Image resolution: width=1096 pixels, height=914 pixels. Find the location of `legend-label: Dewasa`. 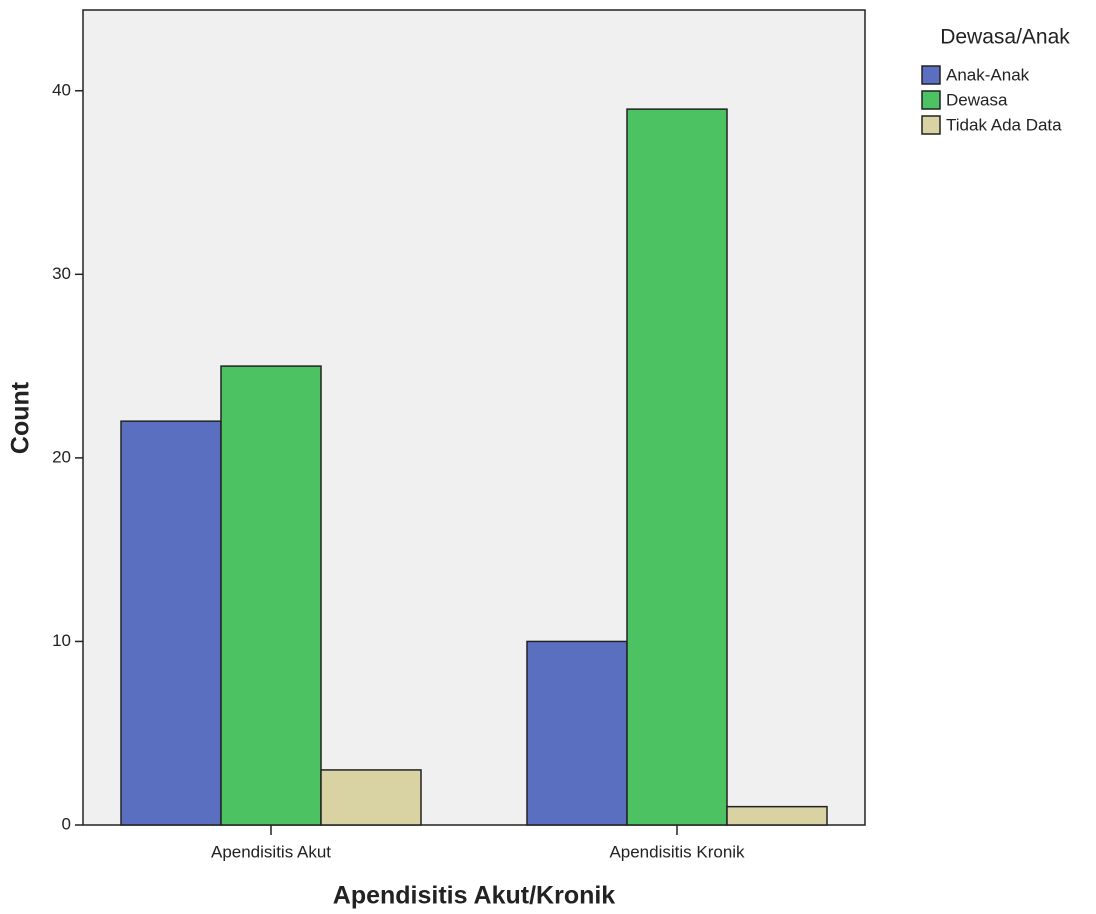

legend-label: Dewasa is located at coordinates (977, 99).